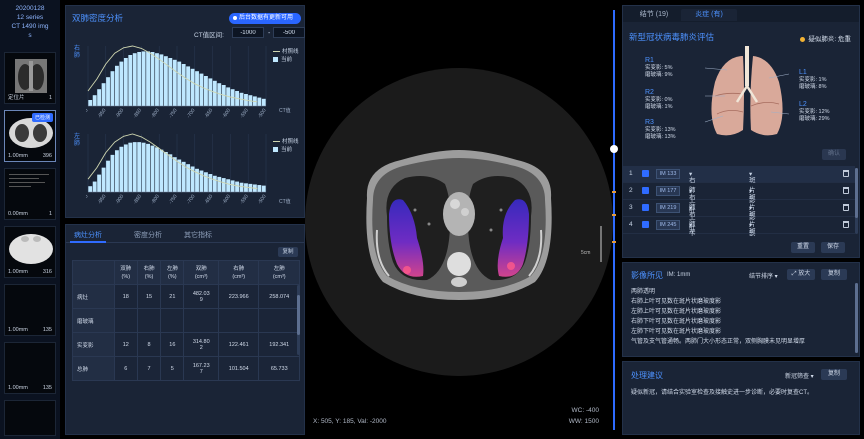  What do you see at coordinates (692, 228) in the screenshot?
I see `lesion-location: 左肺下叶 ▾` at bounding box center [692, 228].